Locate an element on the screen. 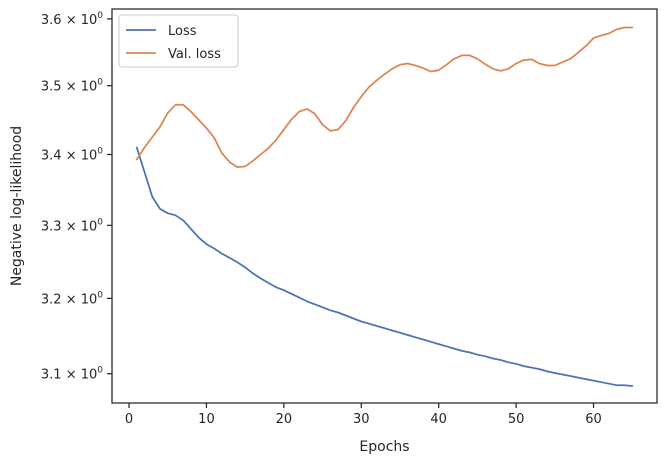 Image resolution: width=667 pixels, height=463 pixels. y-tick-label: 3.1 × 100 is located at coordinates (72, 374).